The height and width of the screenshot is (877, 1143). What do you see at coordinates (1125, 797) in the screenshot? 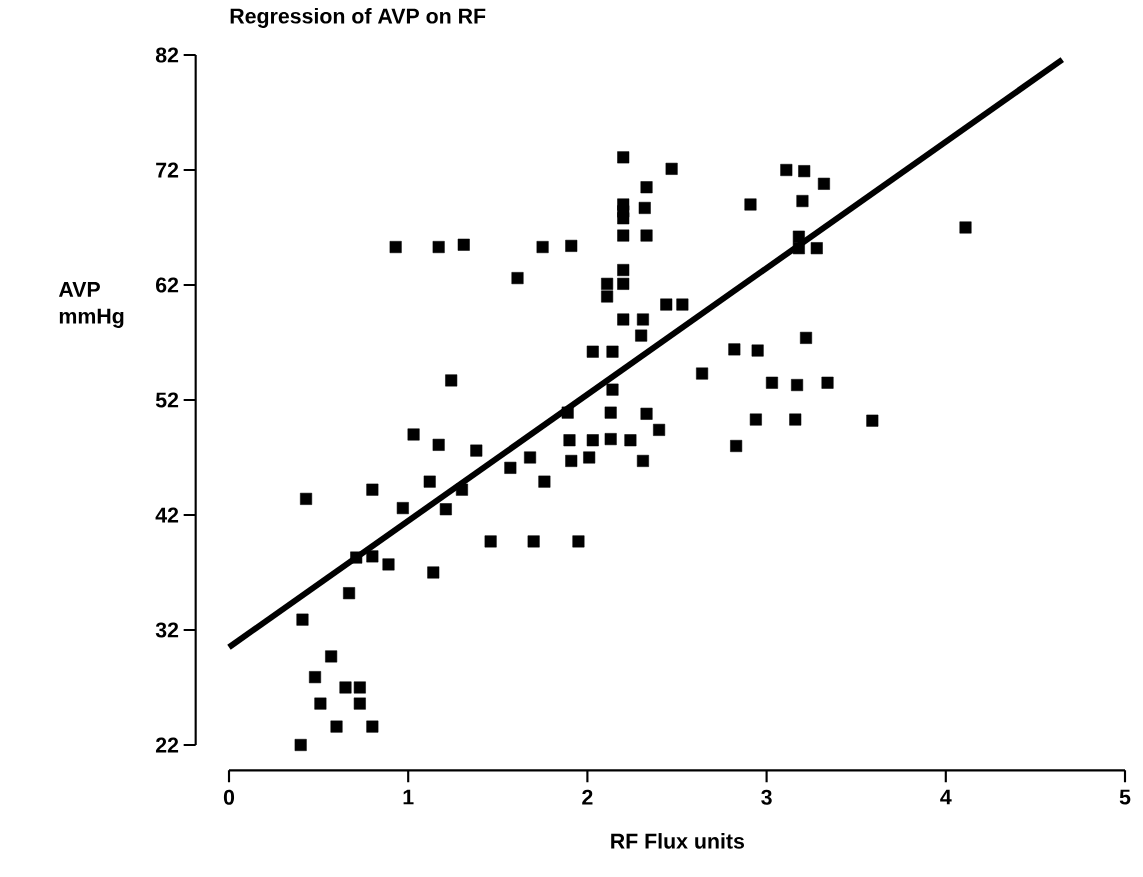
I see `x-tick-label: 5` at bounding box center [1125, 797].